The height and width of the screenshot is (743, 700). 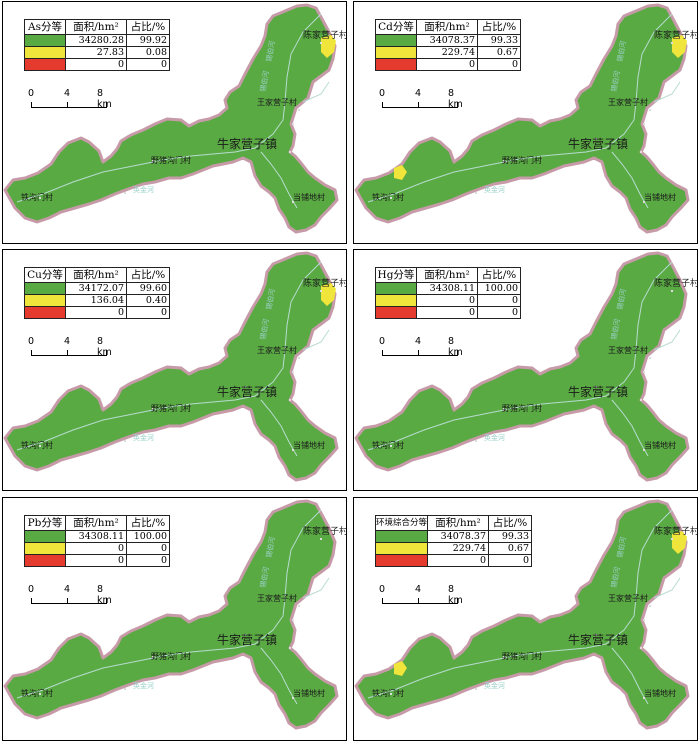 I want to click on legend-row: 34078.37 99.33, so click(x=453, y=536).